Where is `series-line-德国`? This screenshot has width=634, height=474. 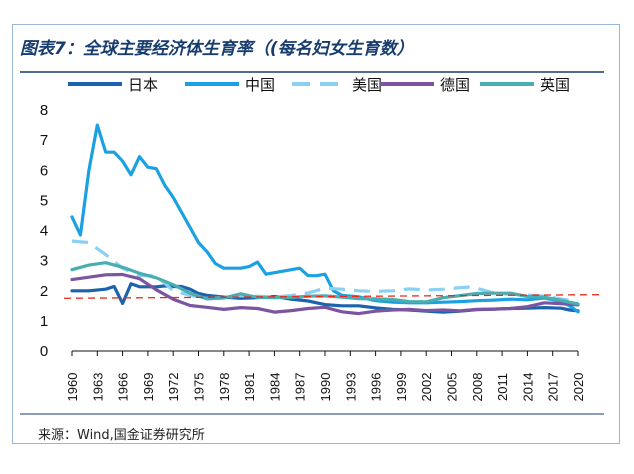
series-line-德国 is located at coordinates (325, 294).